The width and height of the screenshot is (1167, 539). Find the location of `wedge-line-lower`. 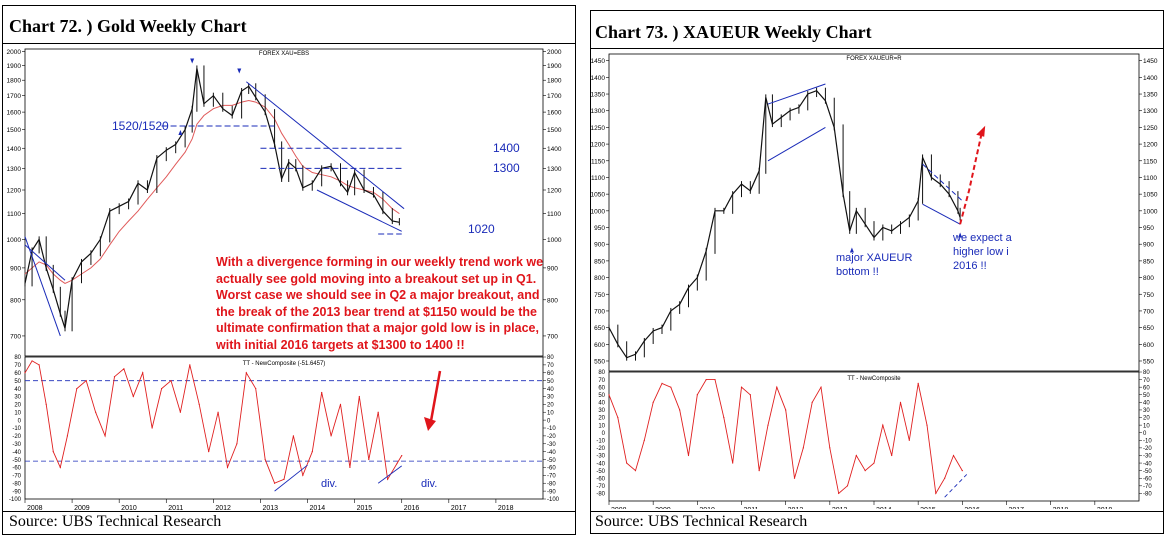

wedge-line-lower is located at coordinates (941, 214).